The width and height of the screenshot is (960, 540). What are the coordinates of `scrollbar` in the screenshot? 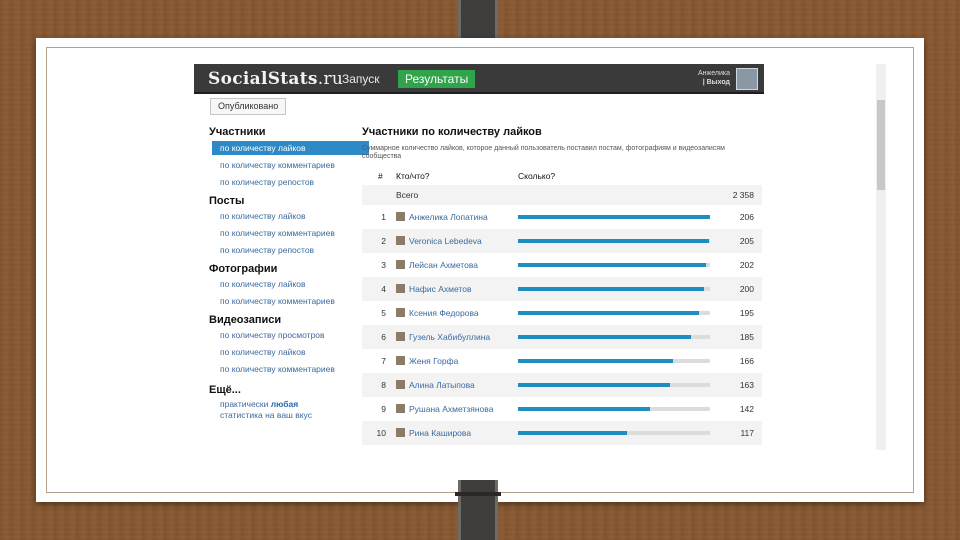 It's located at (881, 257).